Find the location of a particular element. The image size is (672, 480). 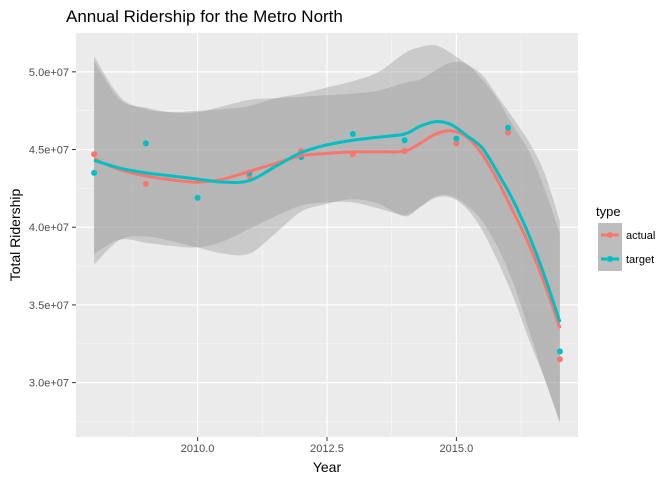

y-tick-label: 4.0e+07 is located at coordinates (49, 228).